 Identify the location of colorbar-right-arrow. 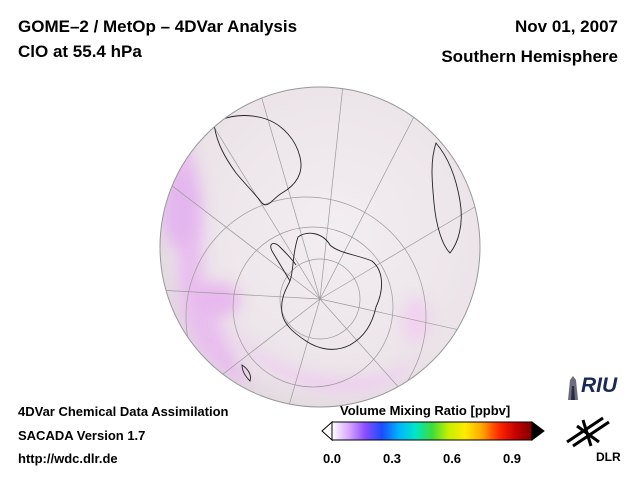
(538, 431).